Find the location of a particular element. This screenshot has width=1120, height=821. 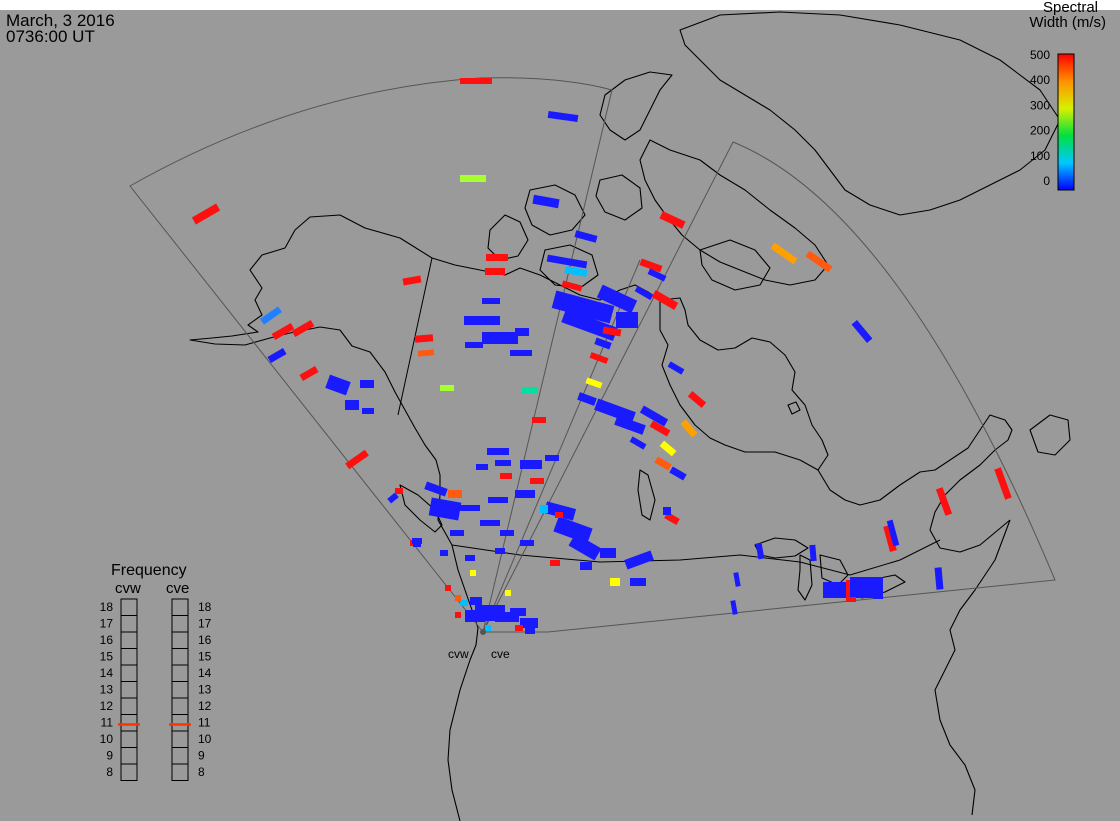

frequency-tick-label: 13 is located at coordinates (107, 690).